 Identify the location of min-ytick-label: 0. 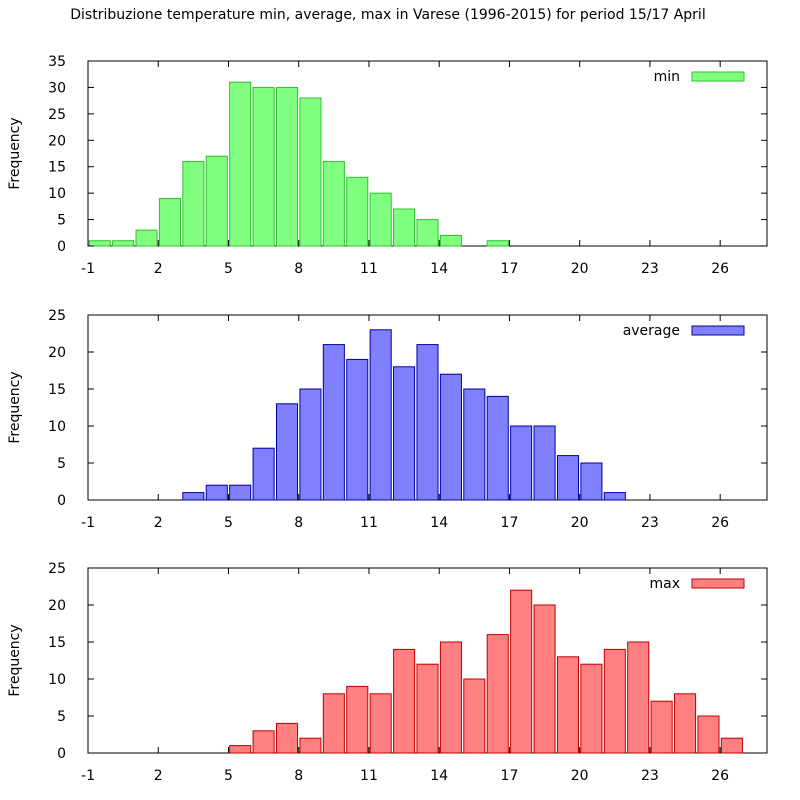
(61, 247).